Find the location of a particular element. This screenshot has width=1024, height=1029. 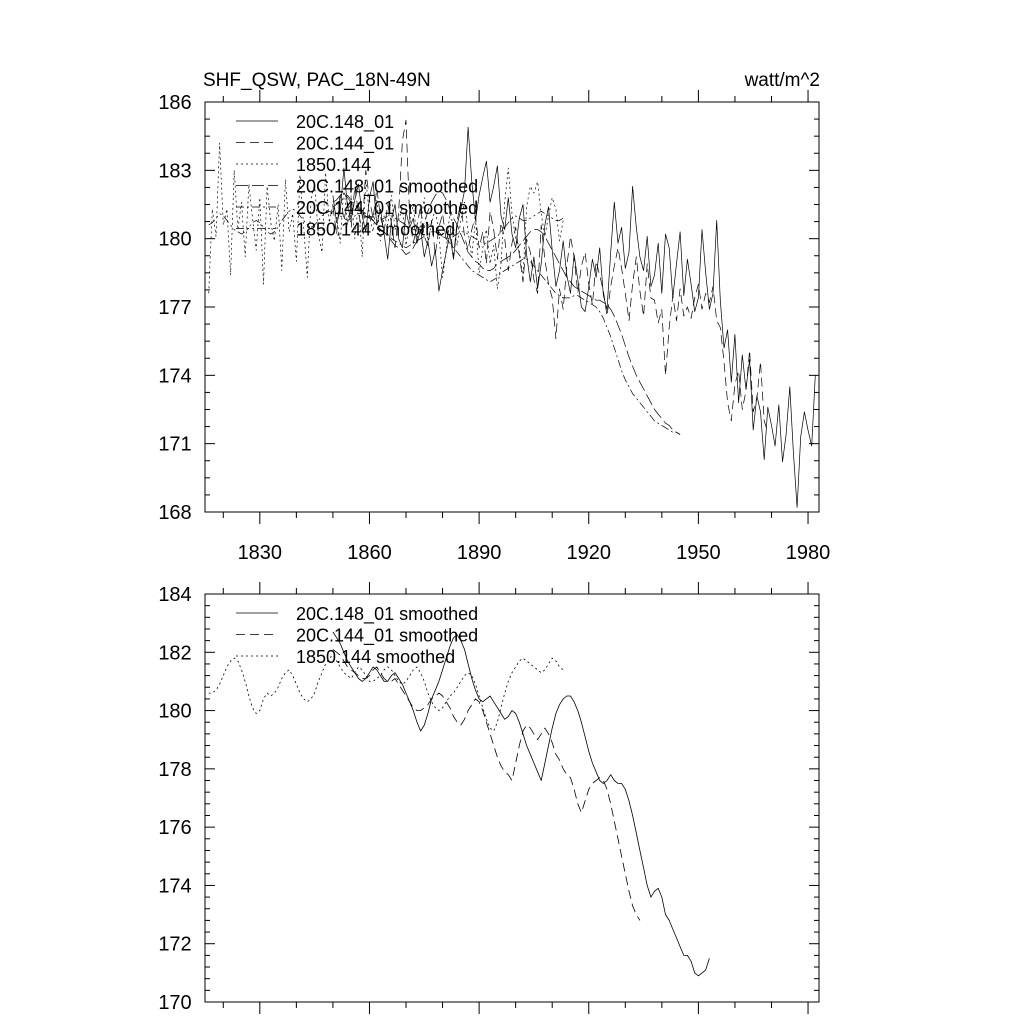

legend-label: 1850.144 is located at coordinates (333, 165).